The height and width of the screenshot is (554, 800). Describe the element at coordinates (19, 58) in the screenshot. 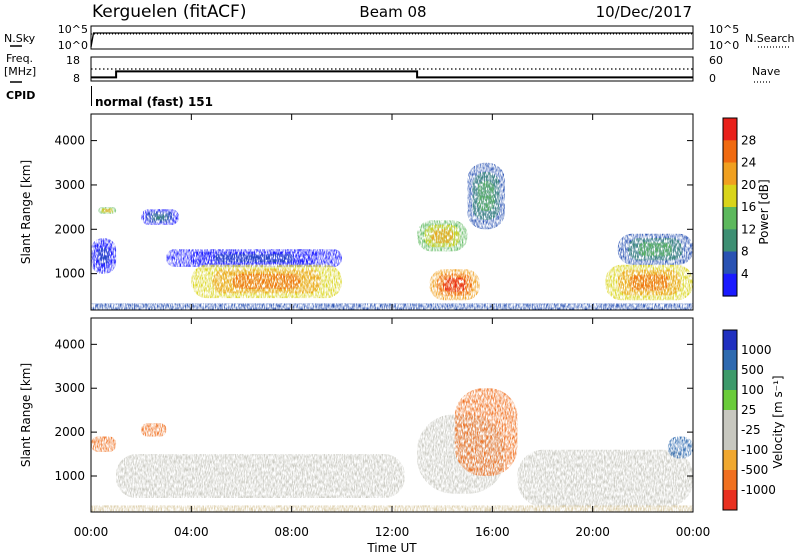

I see `freq-label: Freq.` at that location.